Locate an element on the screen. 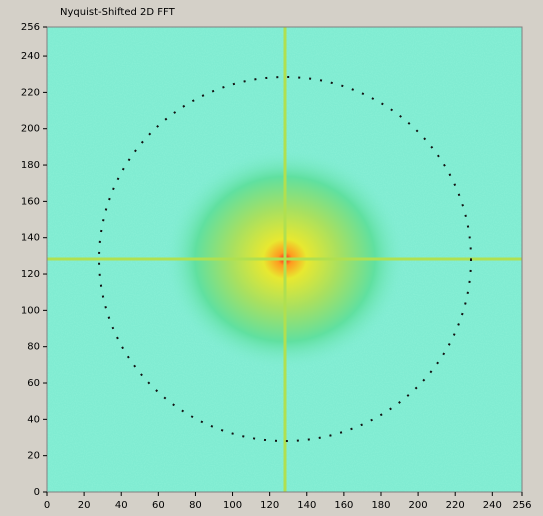  x-tick-label: 120 is located at coordinates (269, 505).